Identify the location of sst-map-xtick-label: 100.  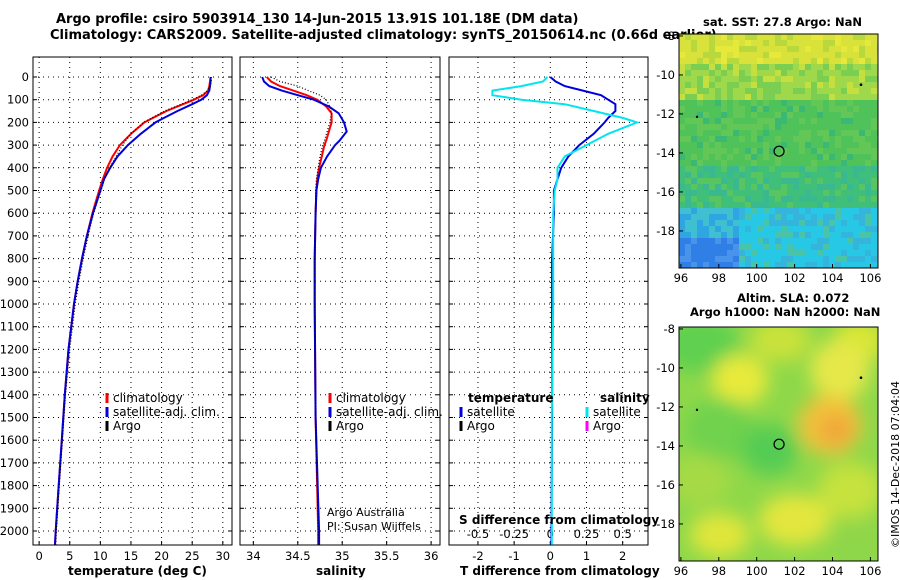
(757, 278).